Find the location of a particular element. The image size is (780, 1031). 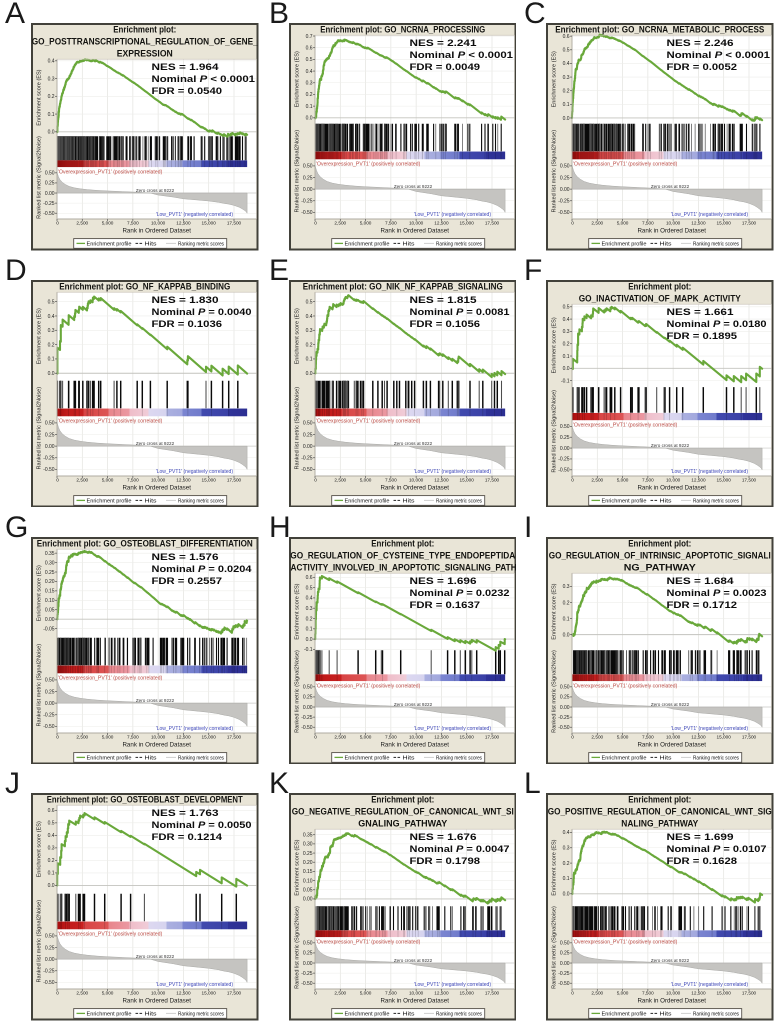

svg-text: NALING_PATHWAY is located at coordinates (659, 824).